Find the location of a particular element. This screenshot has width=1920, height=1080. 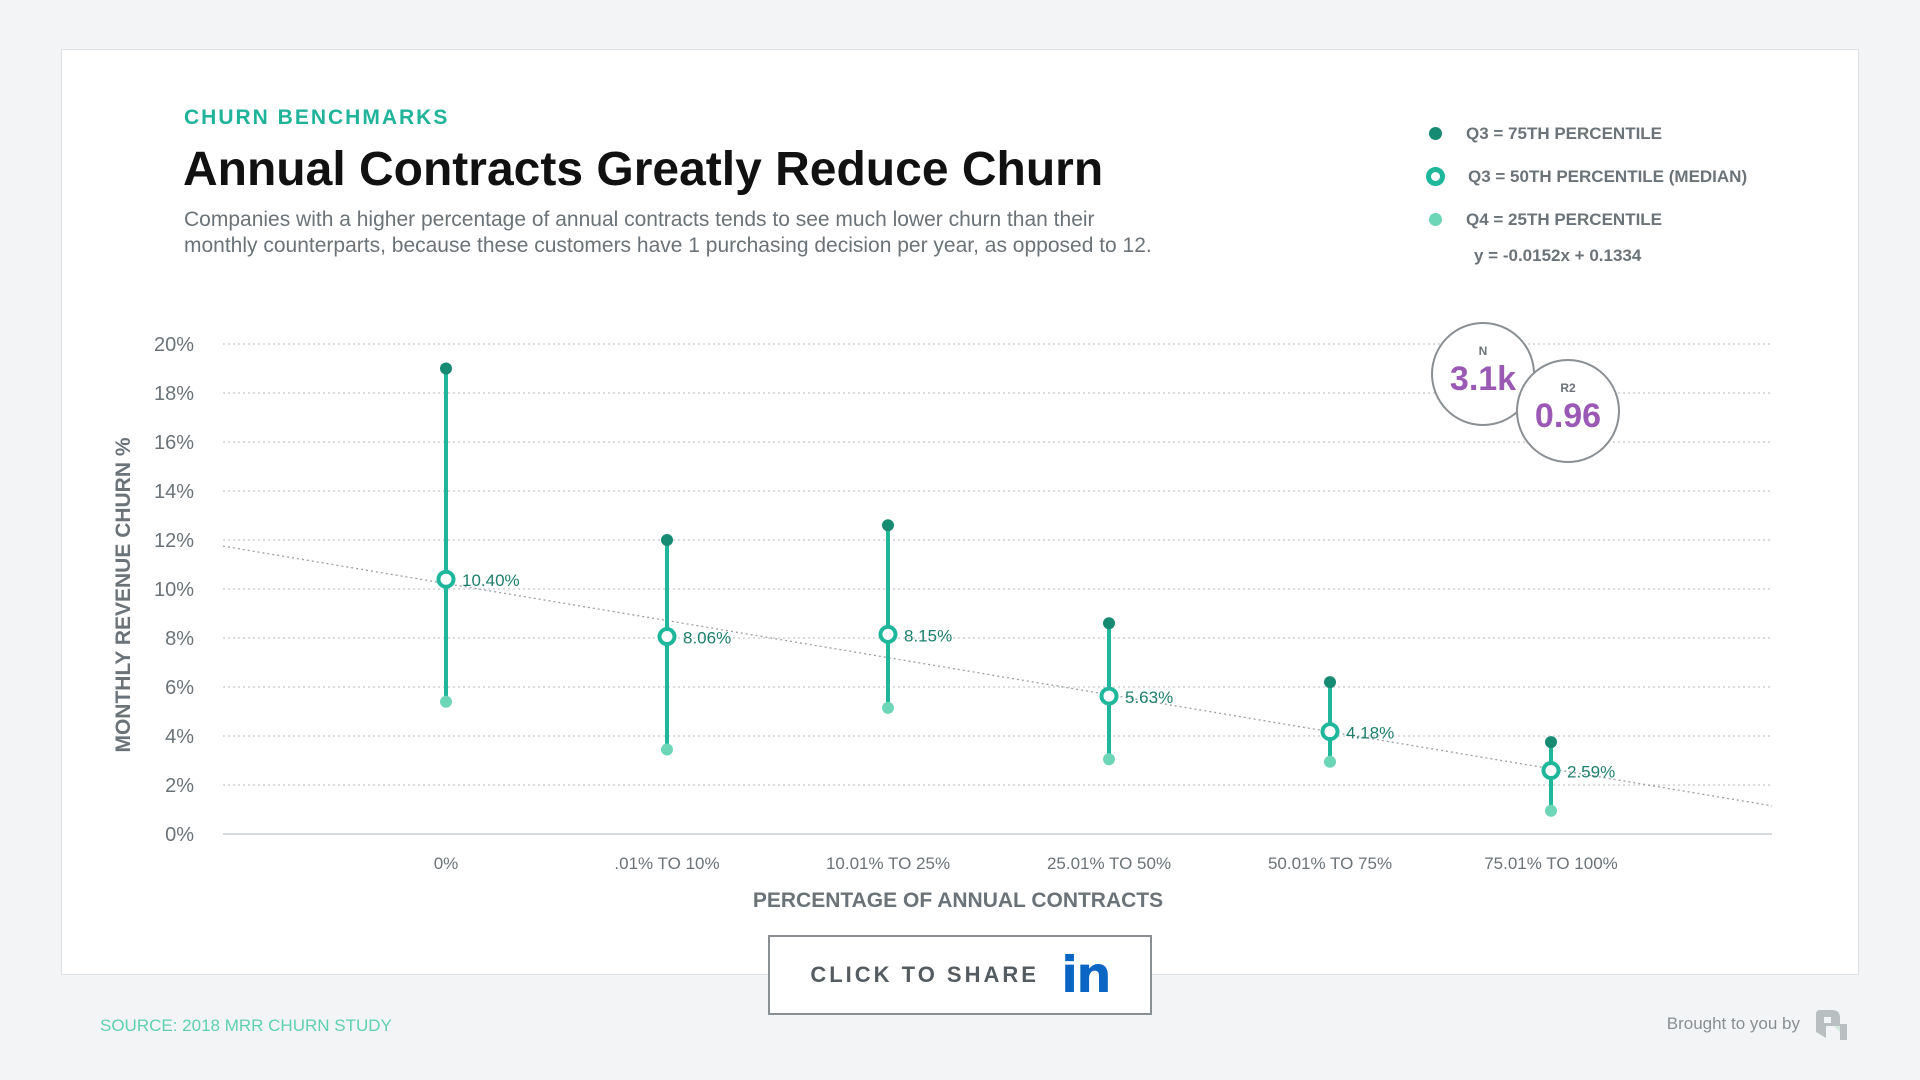

r2-stat-bubble: R2 0.96 is located at coordinates (1568, 411).